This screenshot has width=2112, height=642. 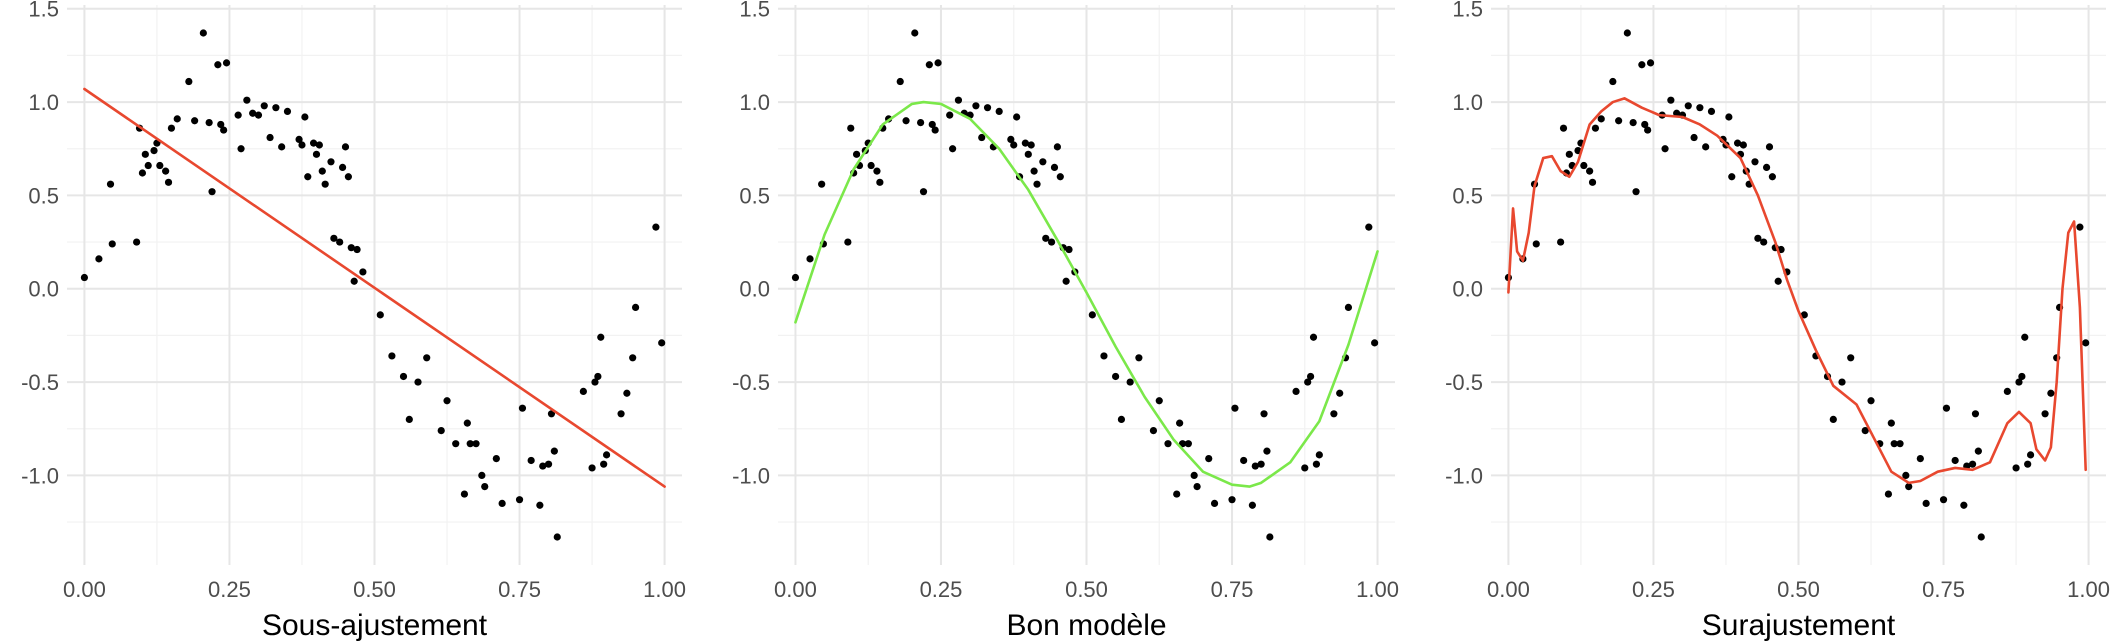 What do you see at coordinates (375, 625) in the screenshot?
I see `x-axis-title: Sous-ajustement` at bounding box center [375, 625].